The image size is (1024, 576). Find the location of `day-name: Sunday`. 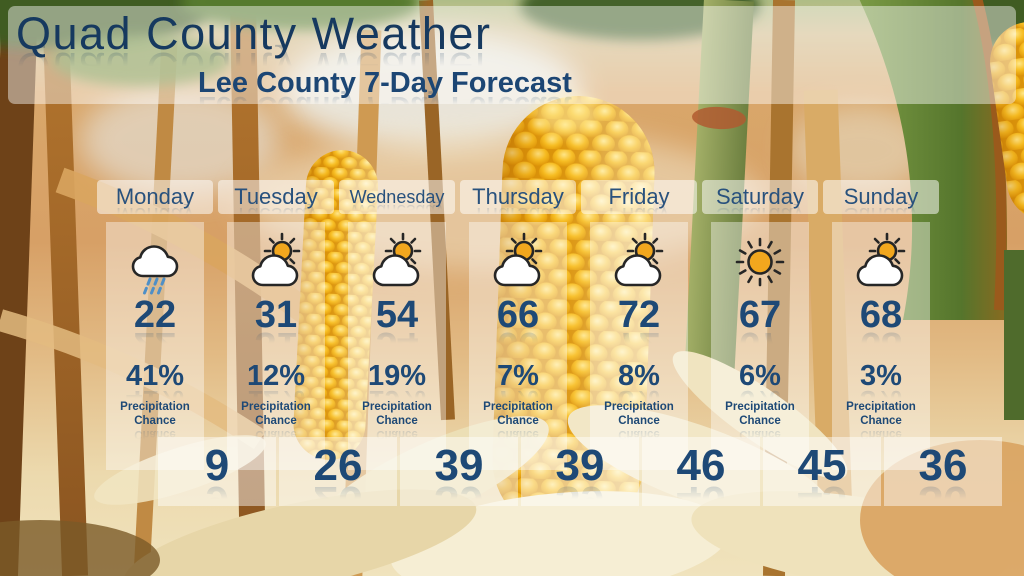

day-name: Sunday is located at coordinates (881, 196).